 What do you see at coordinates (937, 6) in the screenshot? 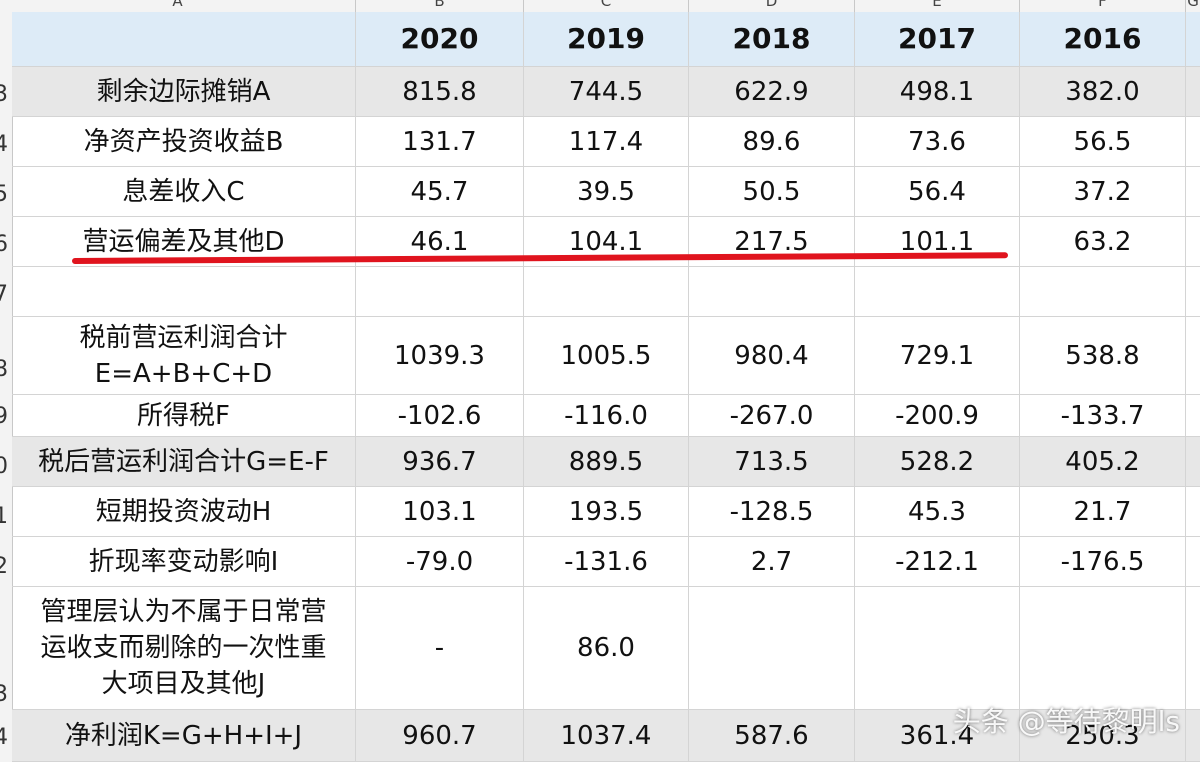
I see `column-header-e: E` at bounding box center [937, 6].